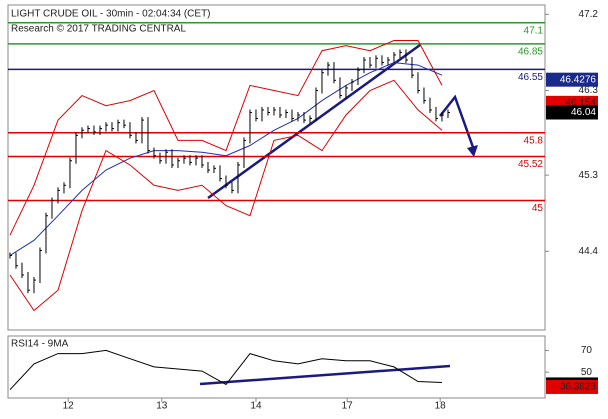  Describe the element at coordinates (578, 79) in the screenshot. I see `price-box-label: 46.4276` at that location.